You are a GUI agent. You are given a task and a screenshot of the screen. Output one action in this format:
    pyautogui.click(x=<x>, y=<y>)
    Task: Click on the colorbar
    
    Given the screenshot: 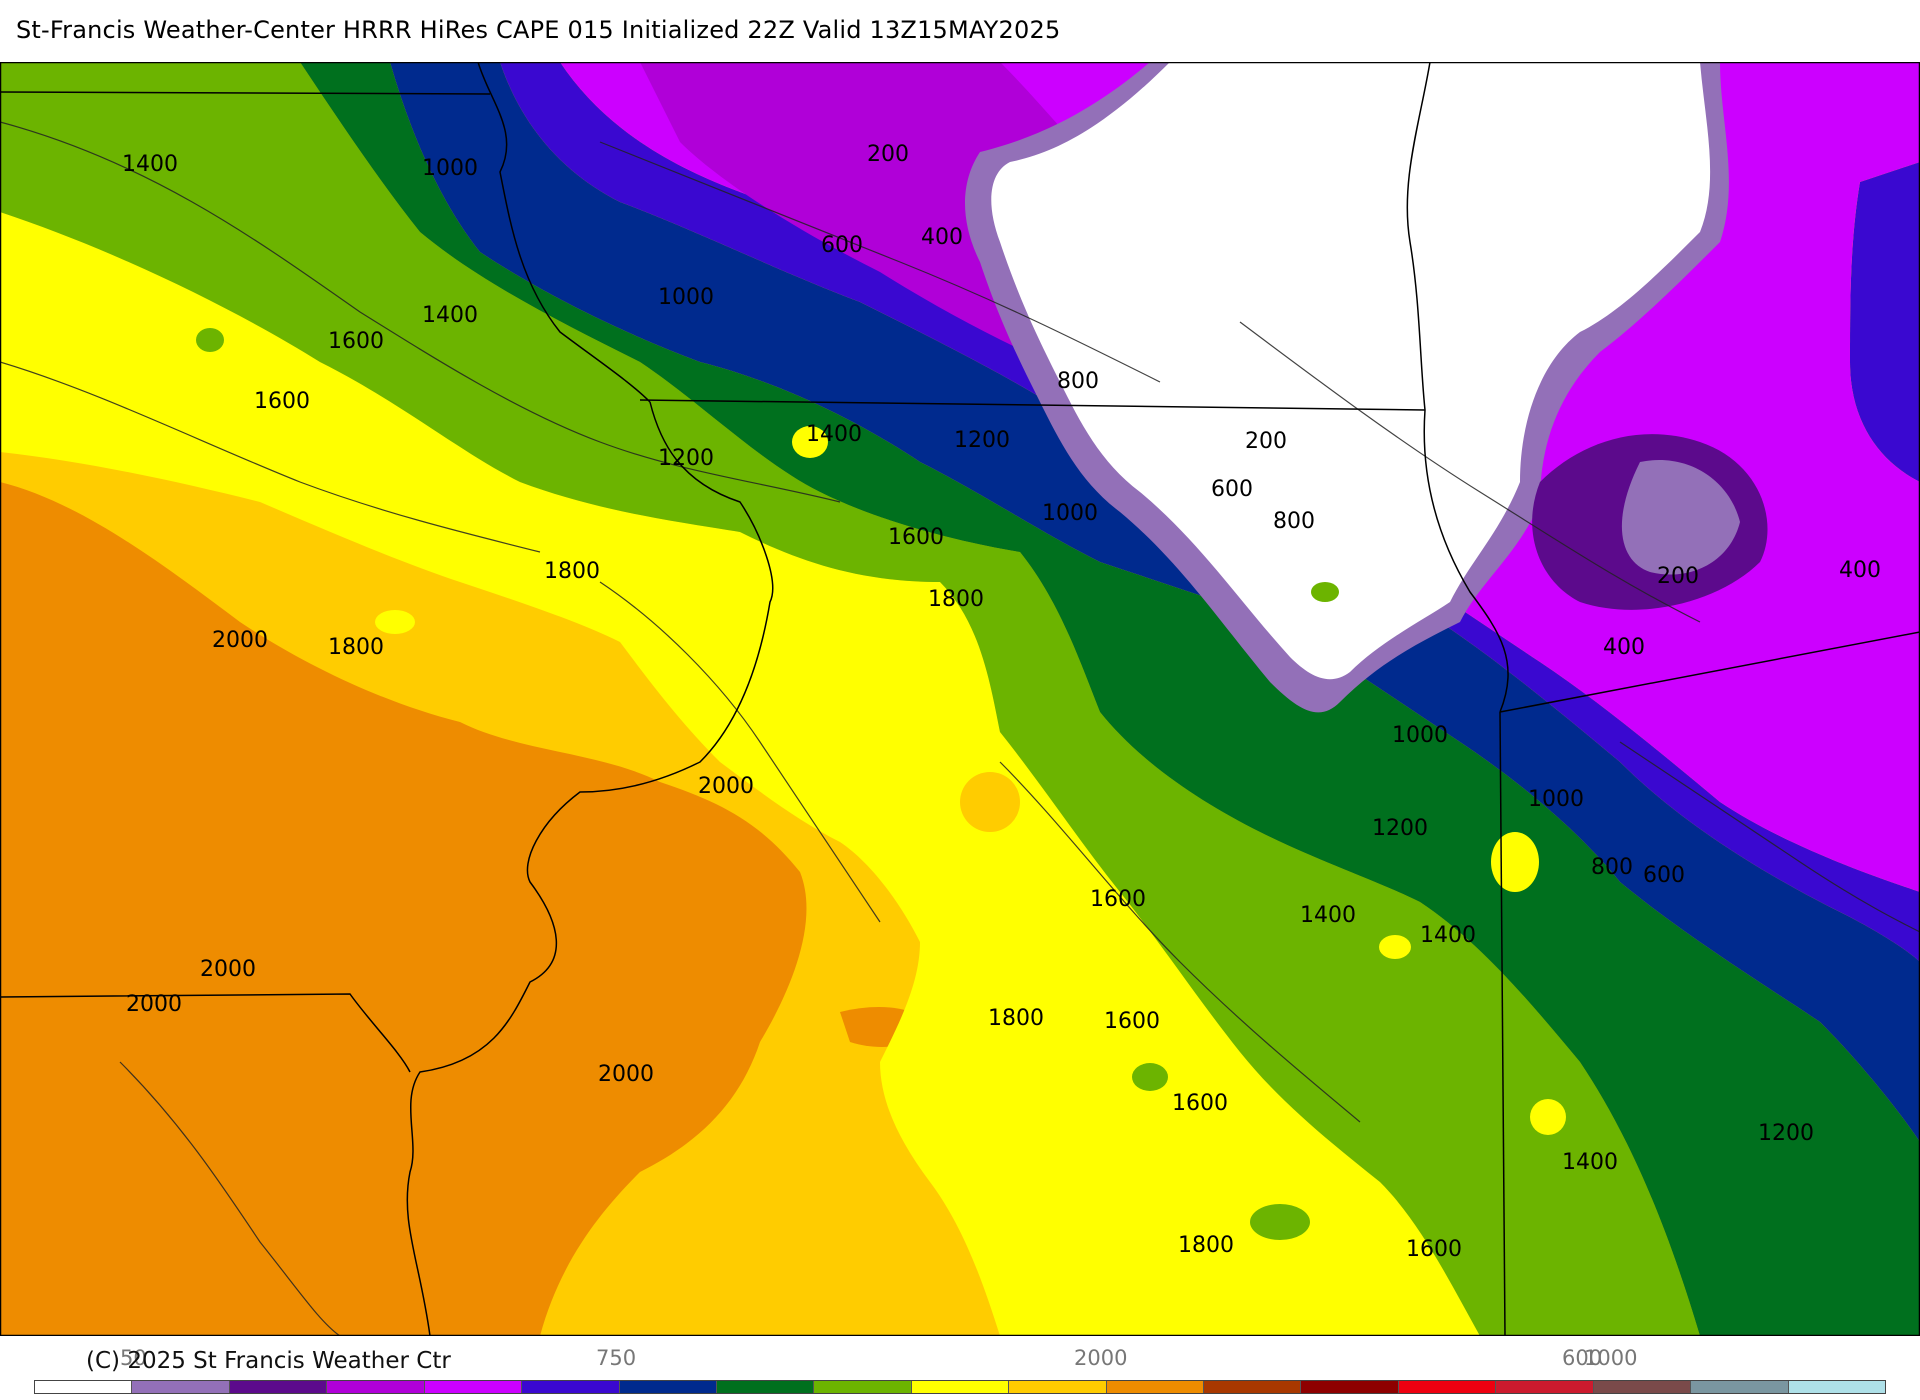 What is the action you would take?
    pyautogui.click(x=960, y=1387)
    